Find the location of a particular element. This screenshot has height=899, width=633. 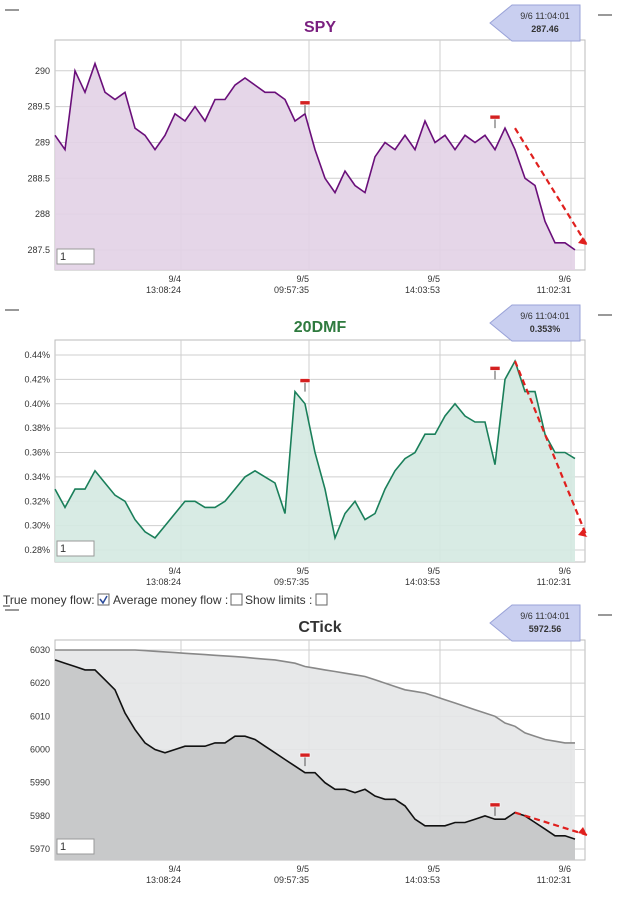

y-tick-label: 6020 is located at coordinates (40, 683).